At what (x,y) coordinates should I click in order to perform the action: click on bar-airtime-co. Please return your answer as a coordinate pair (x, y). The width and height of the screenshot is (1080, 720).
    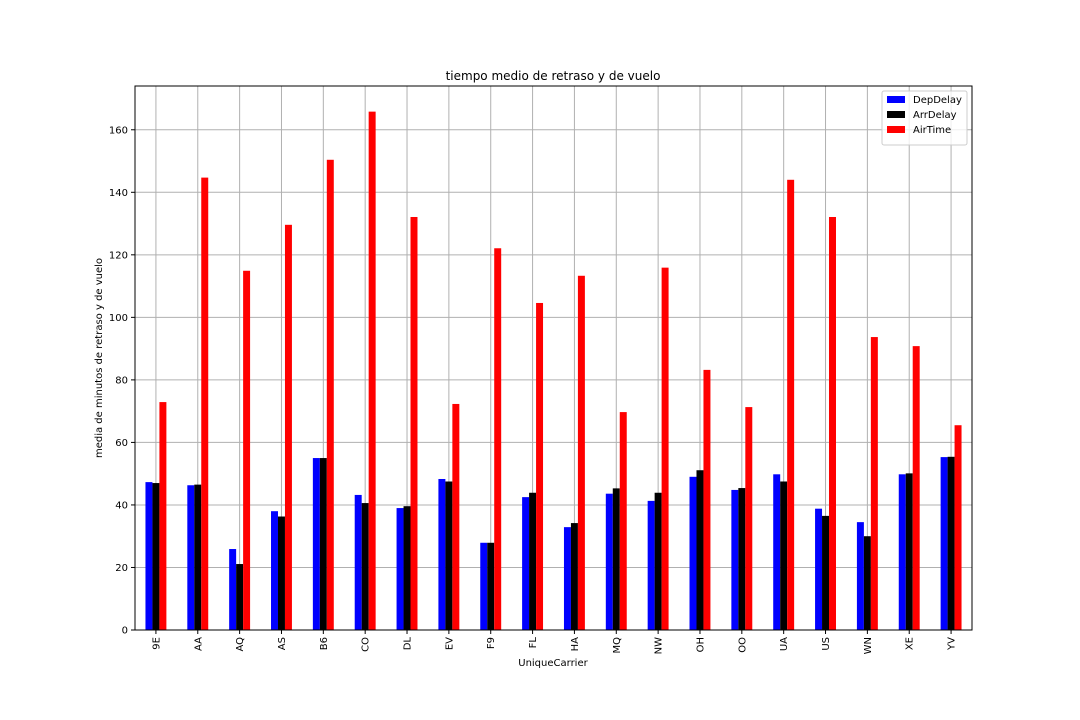
    Looking at the image, I should click on (372, 370).